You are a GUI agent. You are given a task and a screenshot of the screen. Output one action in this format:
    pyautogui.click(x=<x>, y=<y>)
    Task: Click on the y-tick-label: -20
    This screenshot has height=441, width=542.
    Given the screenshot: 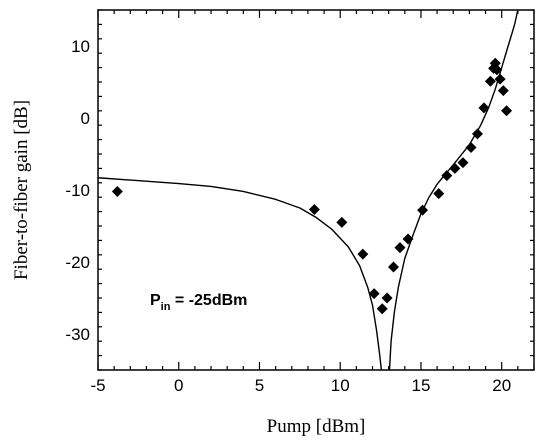 What is the action you would take?
    pyautogui.click(x=77, y=262)
    